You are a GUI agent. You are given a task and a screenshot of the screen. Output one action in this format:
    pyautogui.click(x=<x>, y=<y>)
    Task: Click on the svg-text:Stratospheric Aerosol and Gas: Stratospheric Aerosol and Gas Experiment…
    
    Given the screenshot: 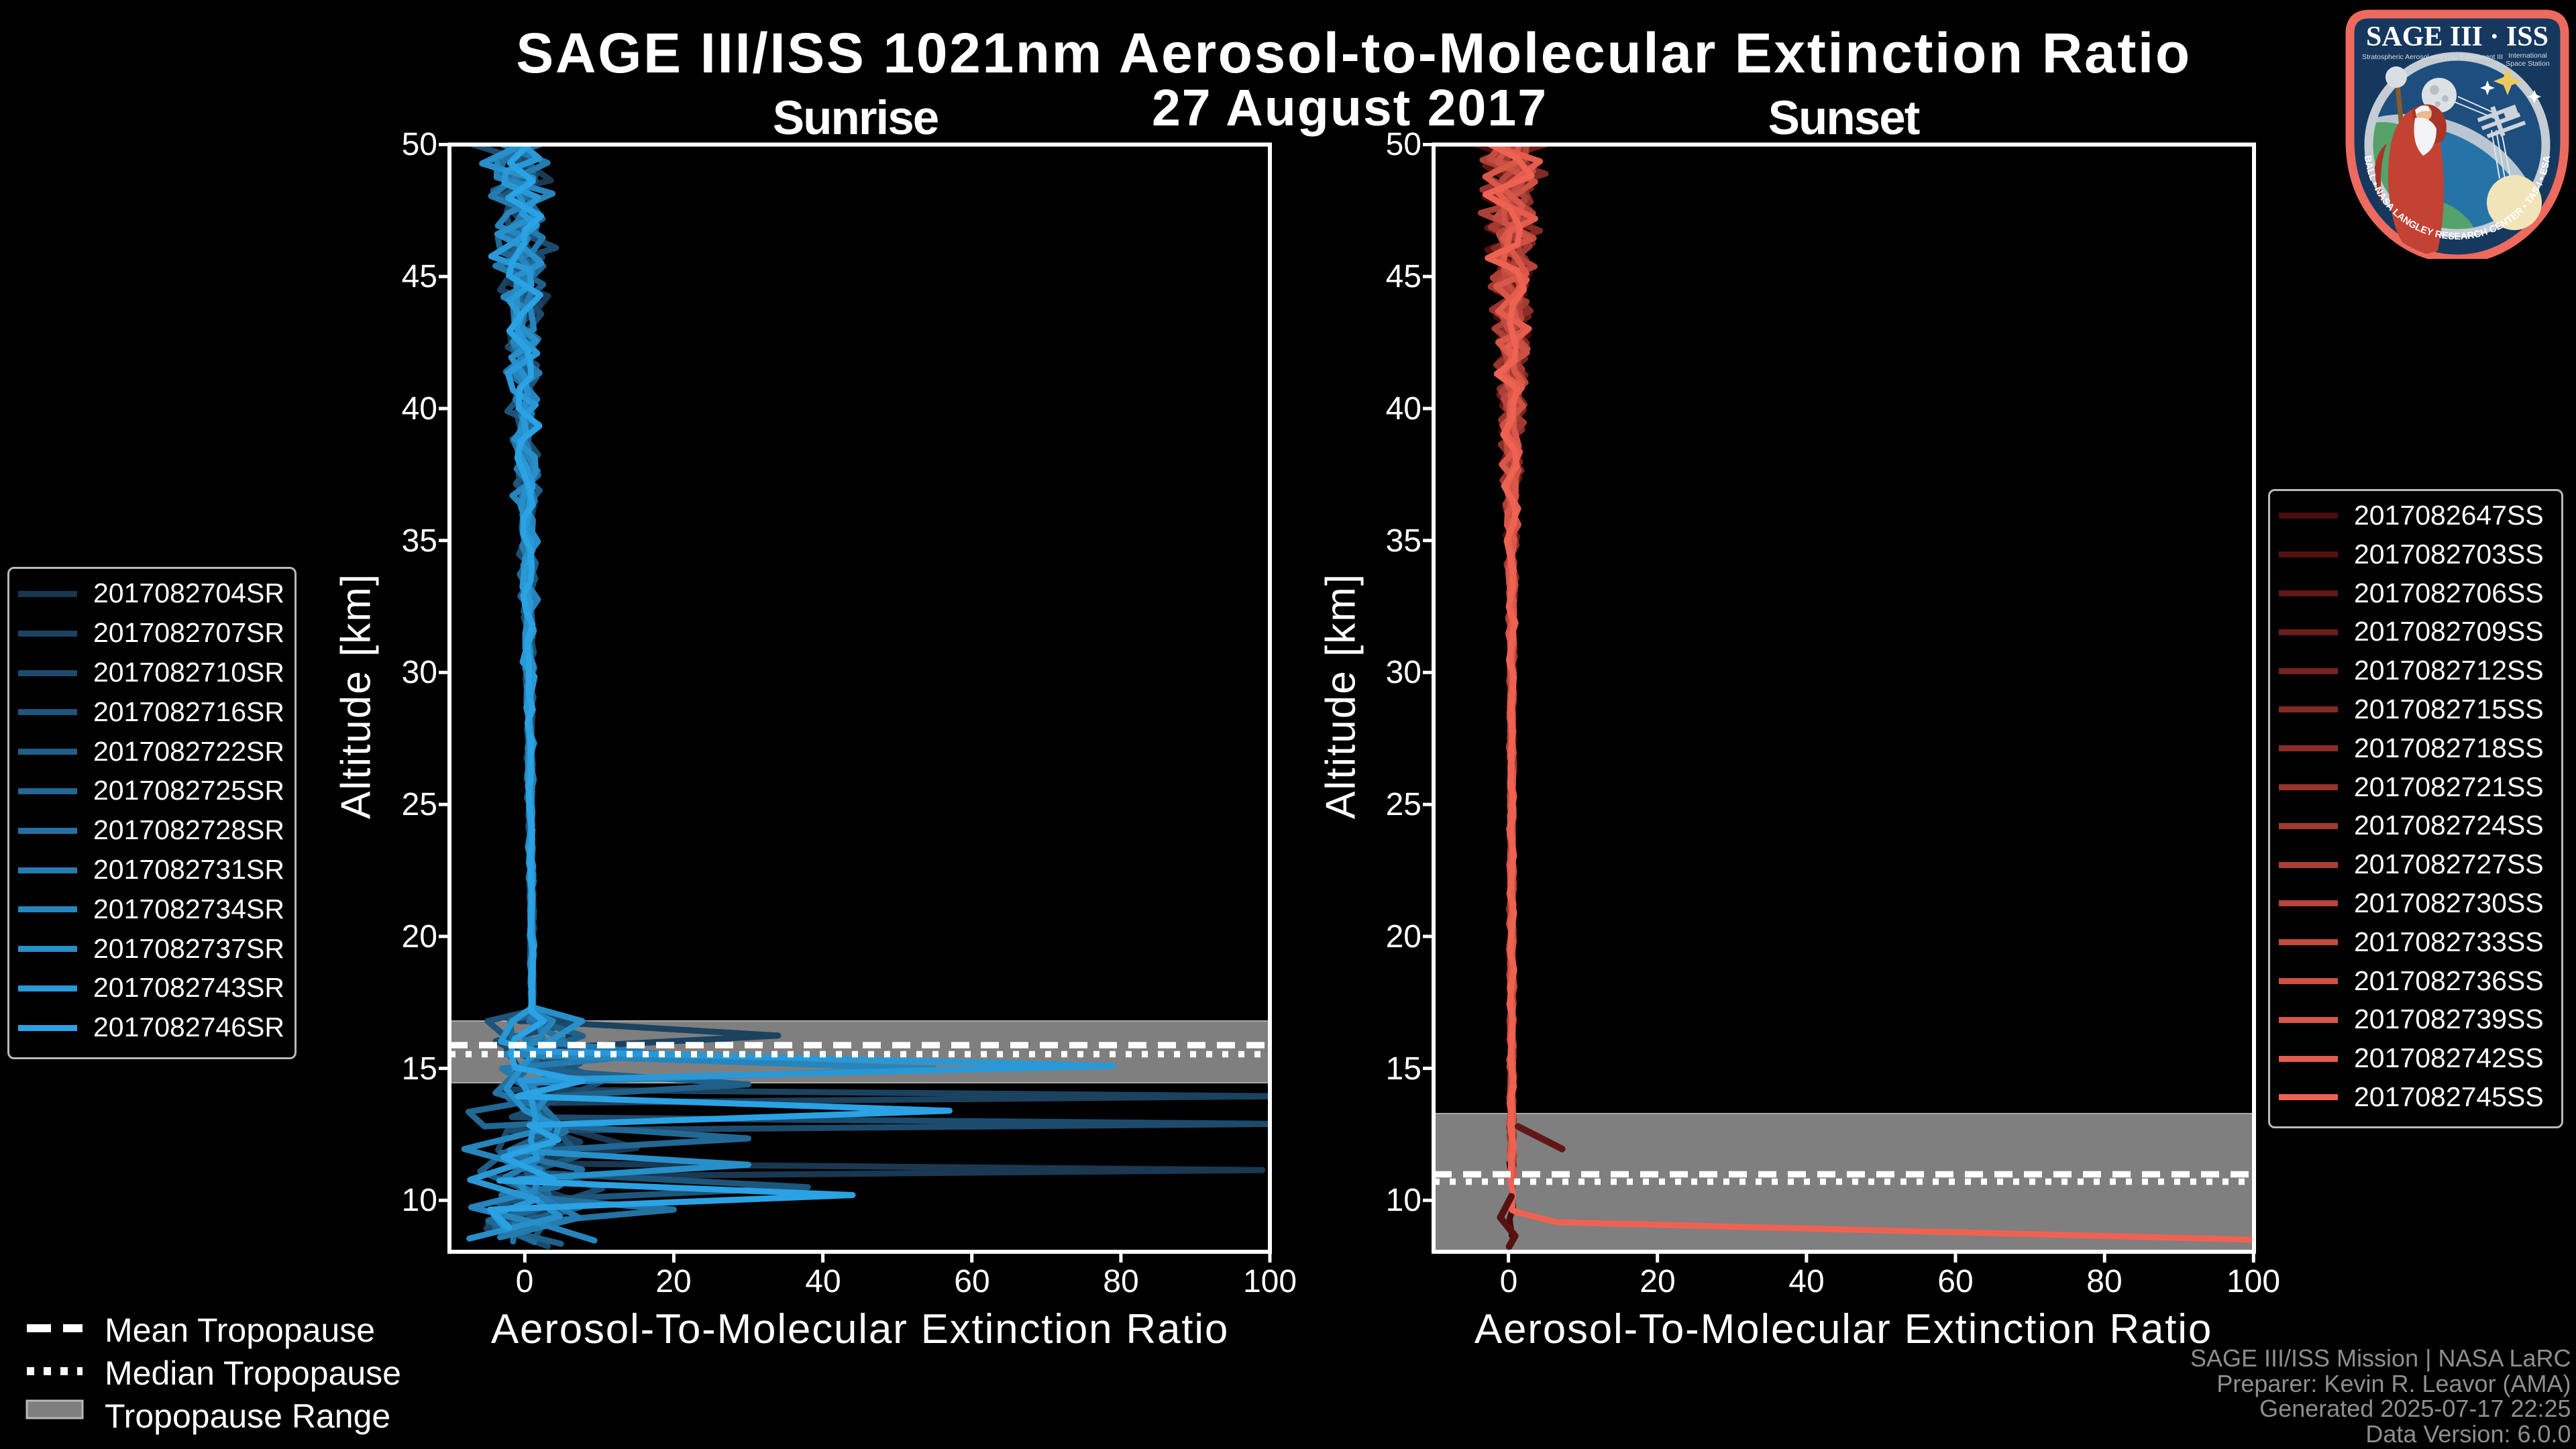 What is the action you would take?
    pyautogui.click(x=2432, y=57)
    